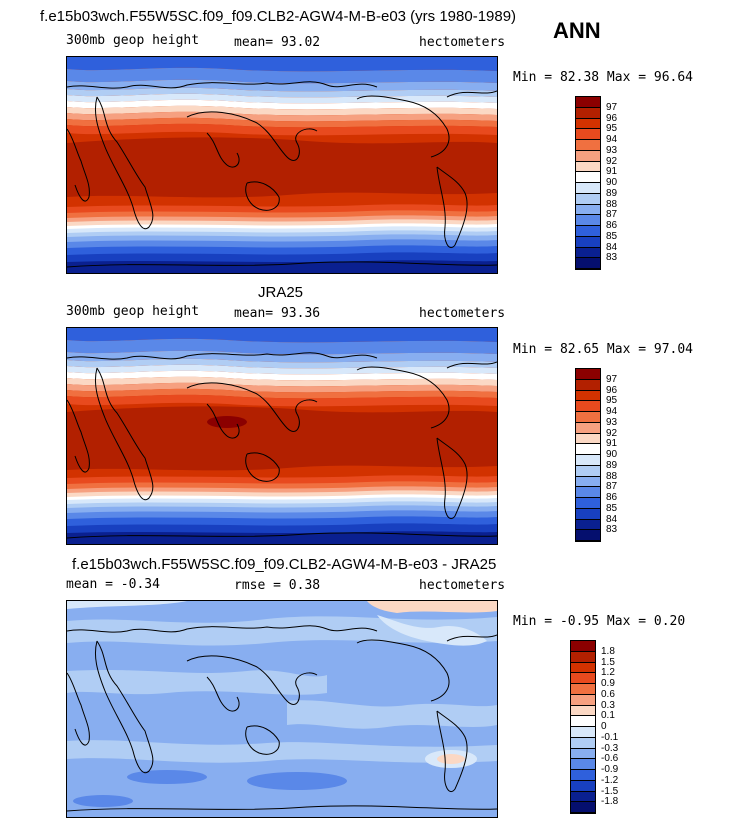 This screenshot has height=821, width=733. I want to click on colorbar-label: 95, so click(612, 401).